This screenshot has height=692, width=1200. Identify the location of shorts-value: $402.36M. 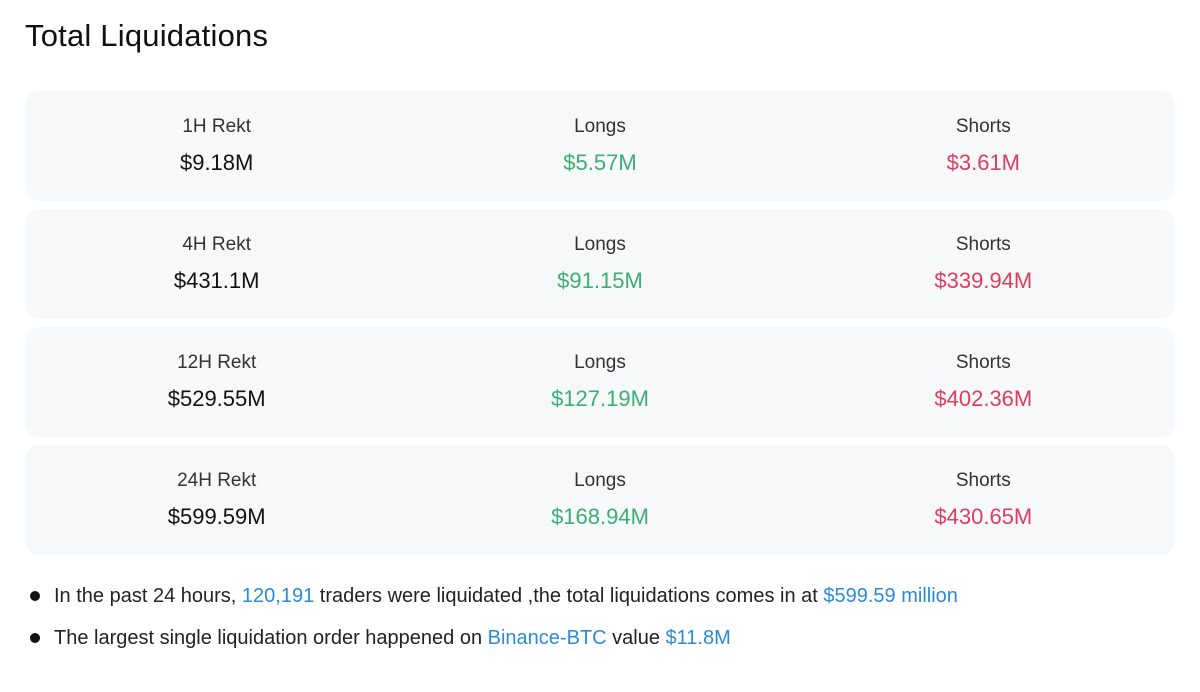
(983, 398).